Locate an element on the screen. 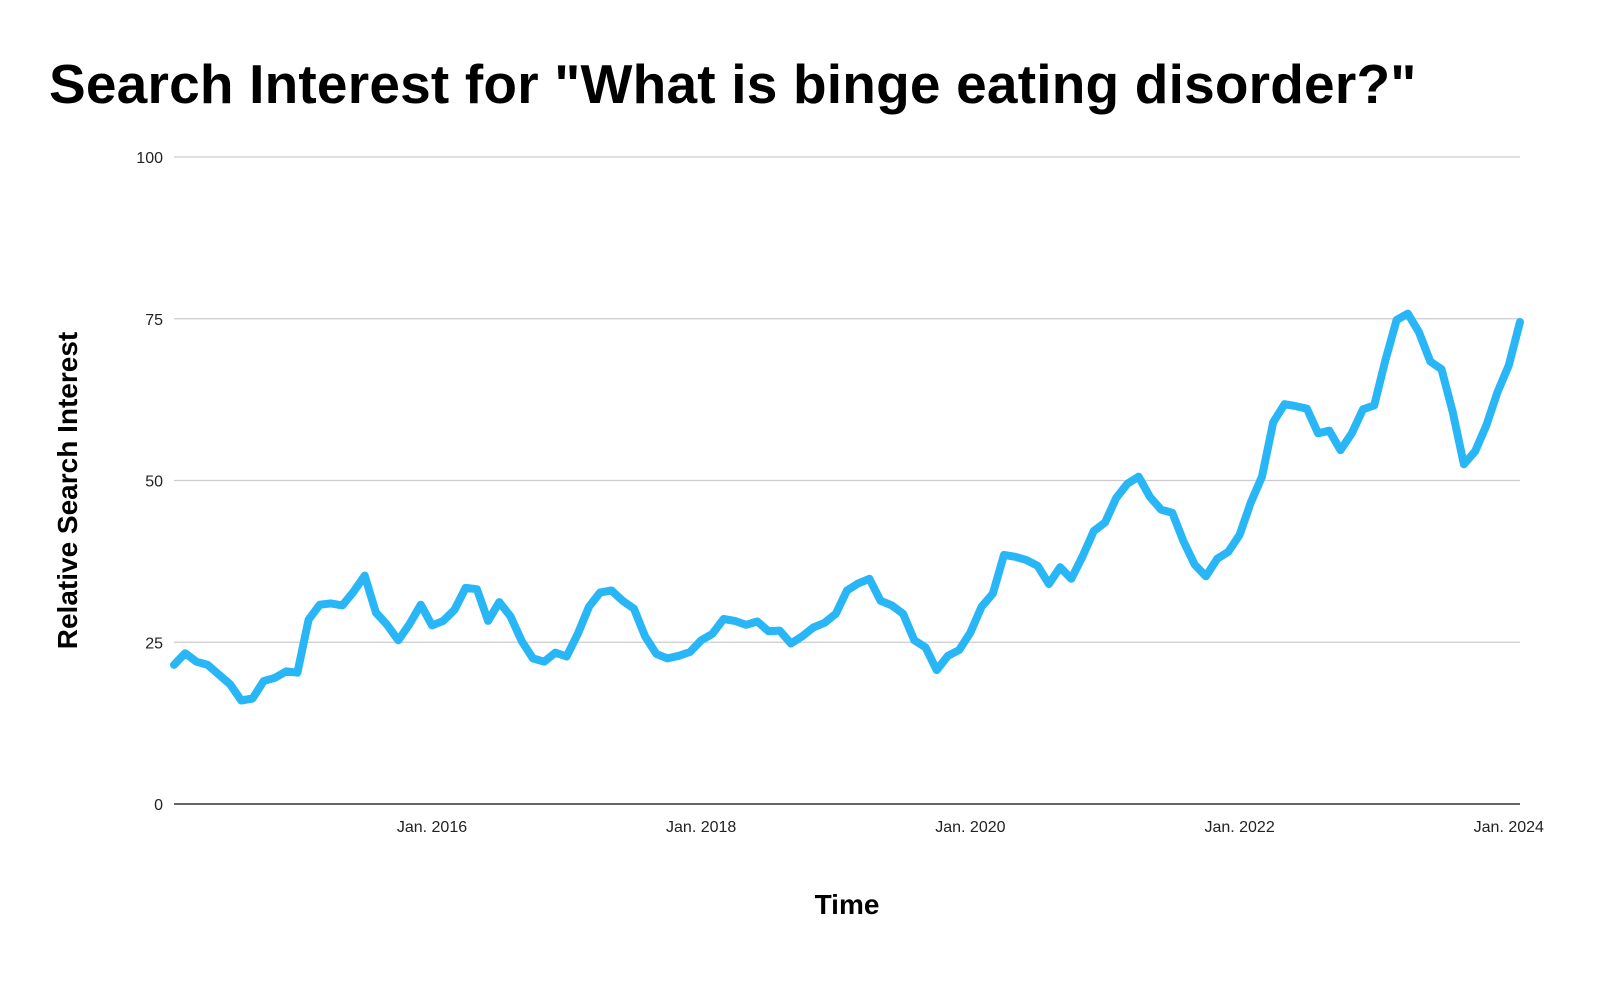  x-tick-label: Jan. 2016 is located at coordinates (432, 827).